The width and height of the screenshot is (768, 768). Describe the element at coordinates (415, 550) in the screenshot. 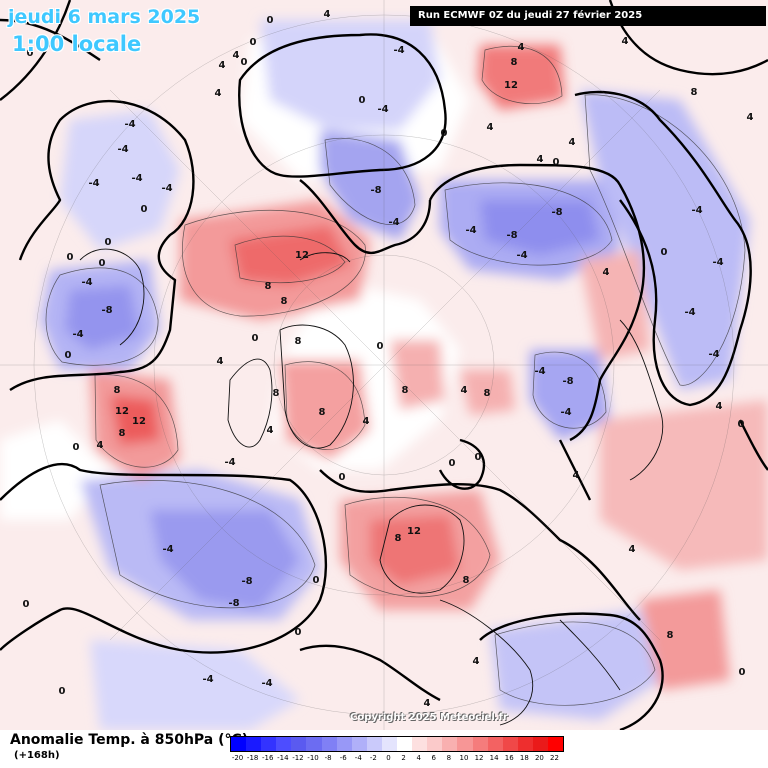

I see `warm-anomaly-europe-core` at that location.